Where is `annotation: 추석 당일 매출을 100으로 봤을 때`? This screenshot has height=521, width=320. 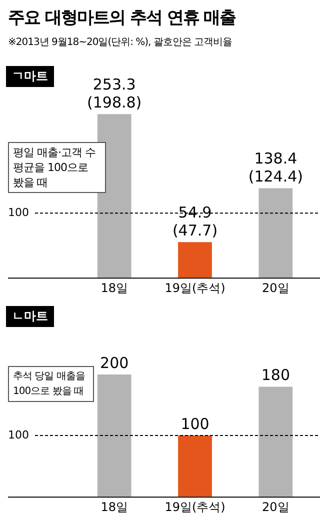 annotation: 추석 당일 매출을 100으로 봤을 때 is located at coordinates (51, 384).